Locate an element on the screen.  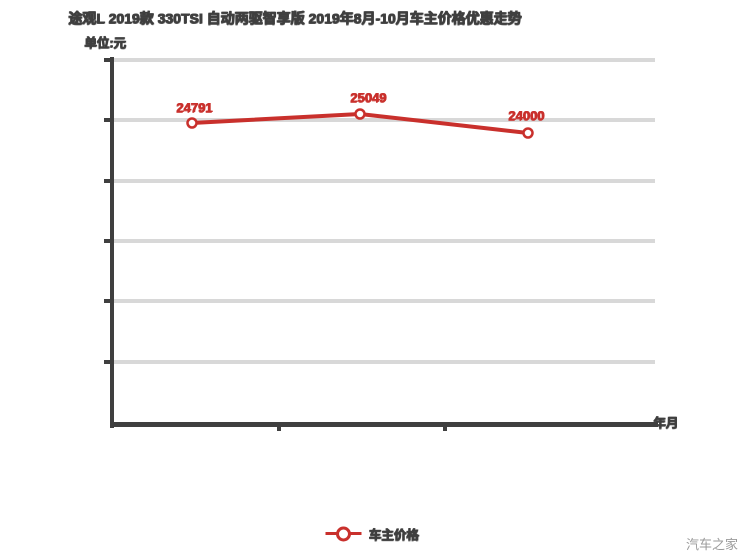
legend-line-marker-icon is located at coordinates (343, 533).